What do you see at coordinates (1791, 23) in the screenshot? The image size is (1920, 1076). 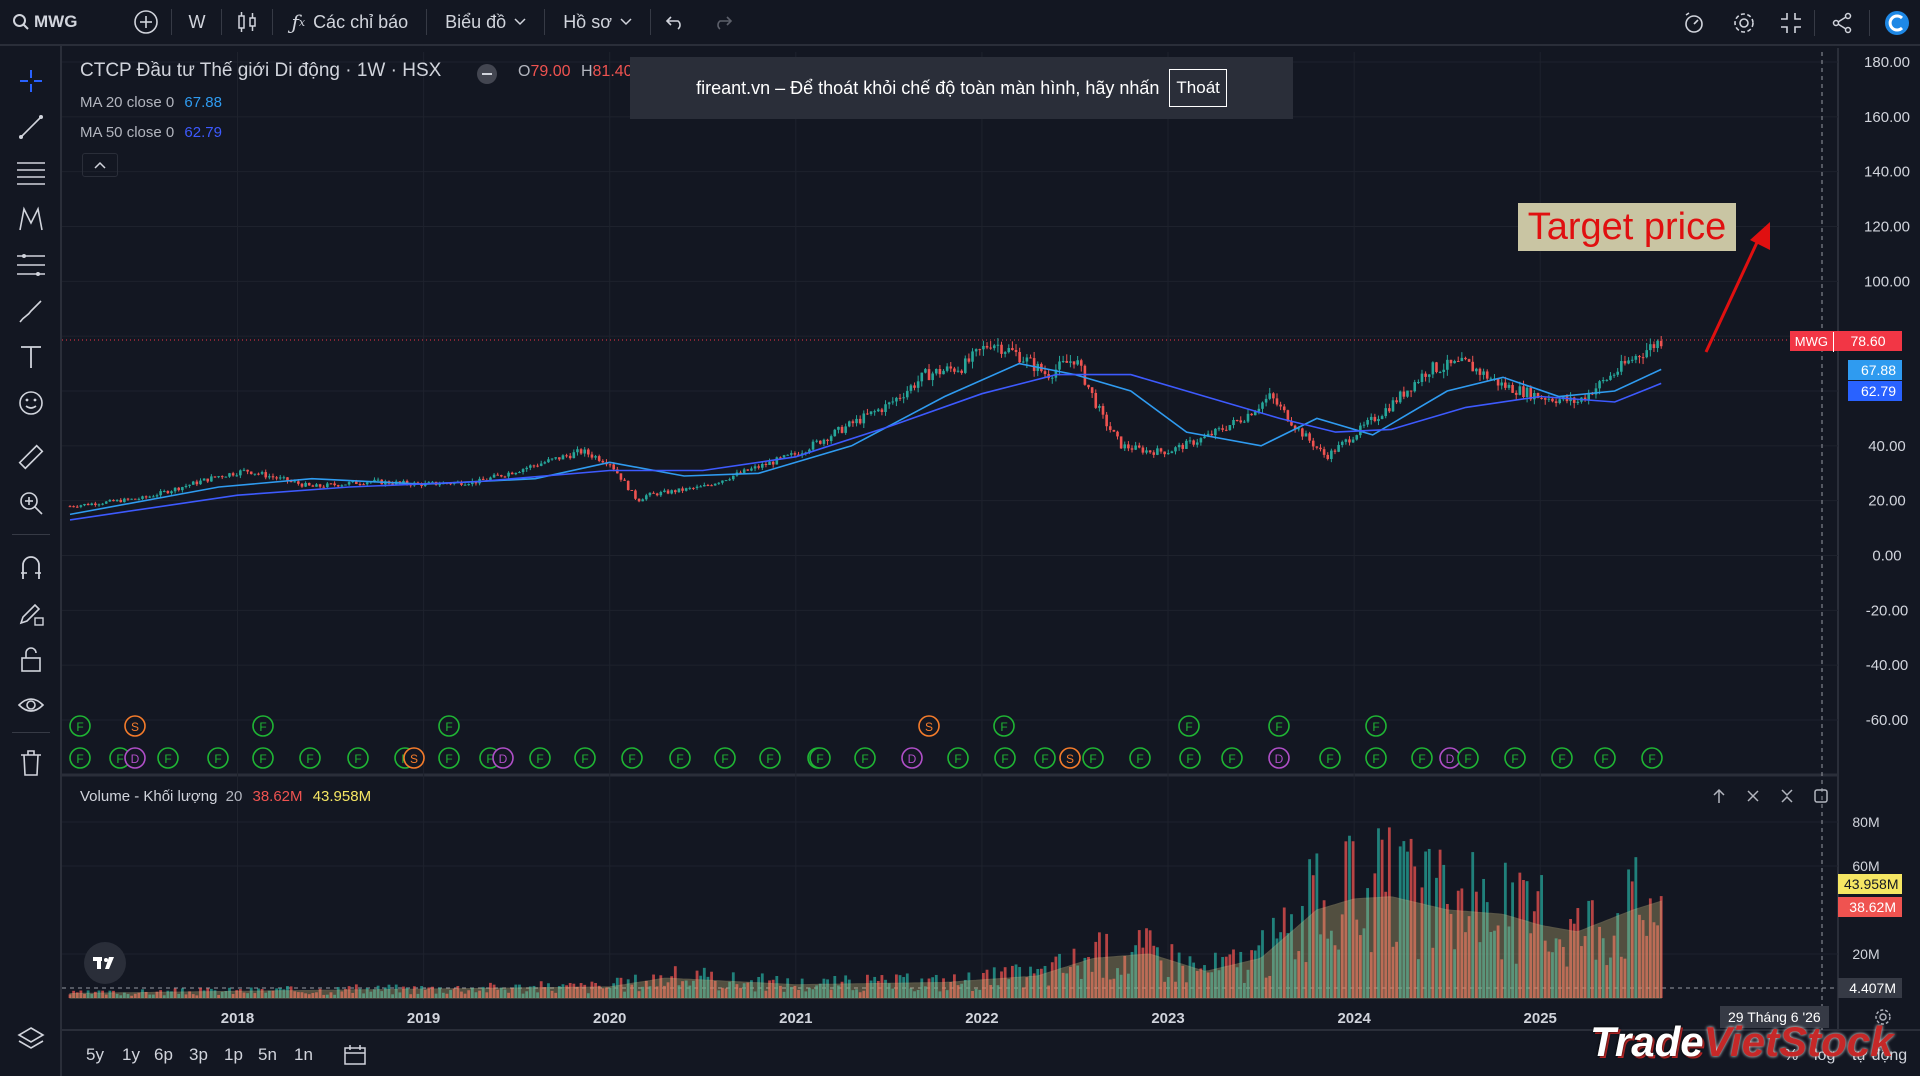 I see `exit-fullscreen-button` at bounding box center [1791, 23].